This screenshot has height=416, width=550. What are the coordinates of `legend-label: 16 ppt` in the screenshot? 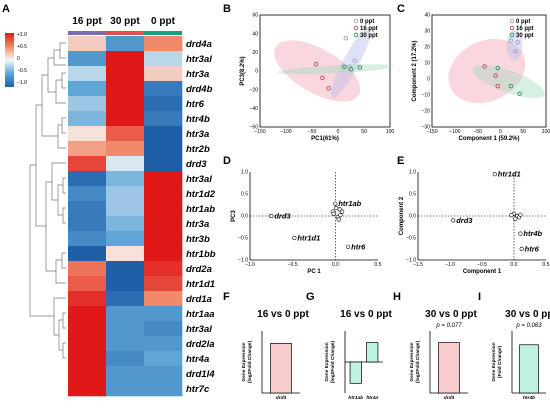 It's located at (369, 29).